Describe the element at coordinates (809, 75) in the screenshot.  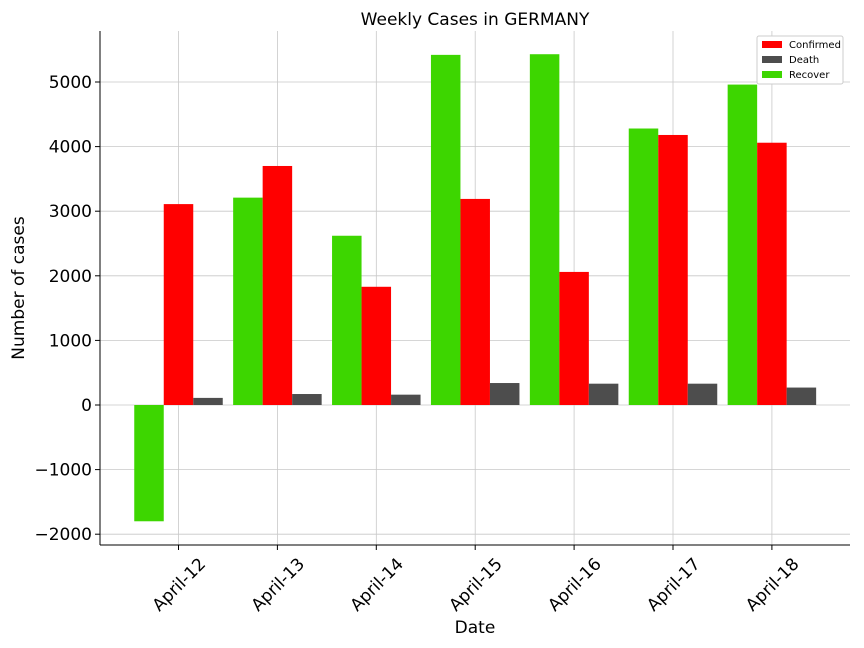
I see `legend-label-recover: Recover` at that location.